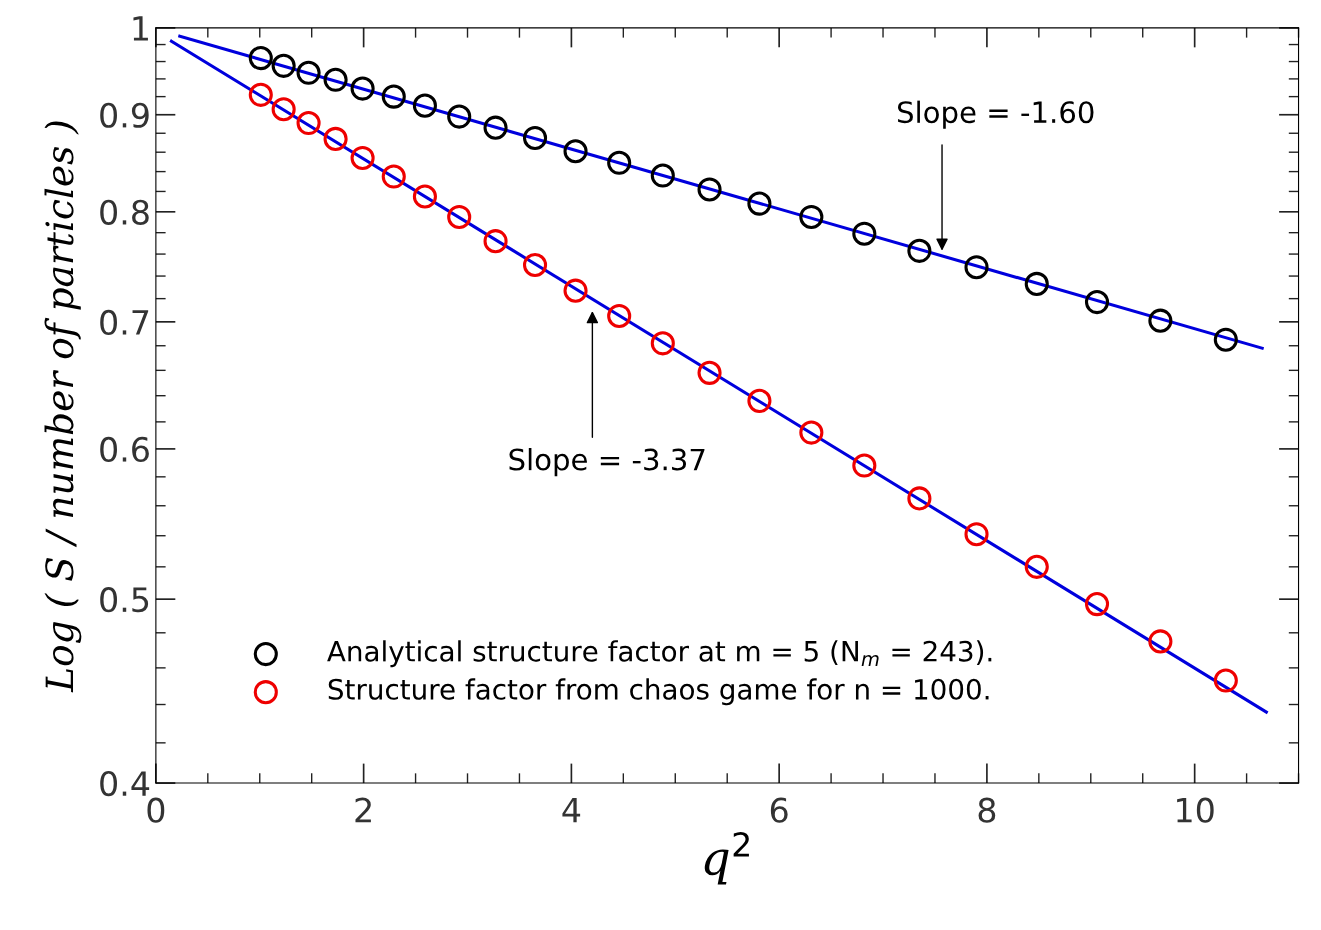  What do you see at coordinates (1195, 810) in the screenshot?
I see `x-tick-label: 10` at bounding box center [1195, 810].